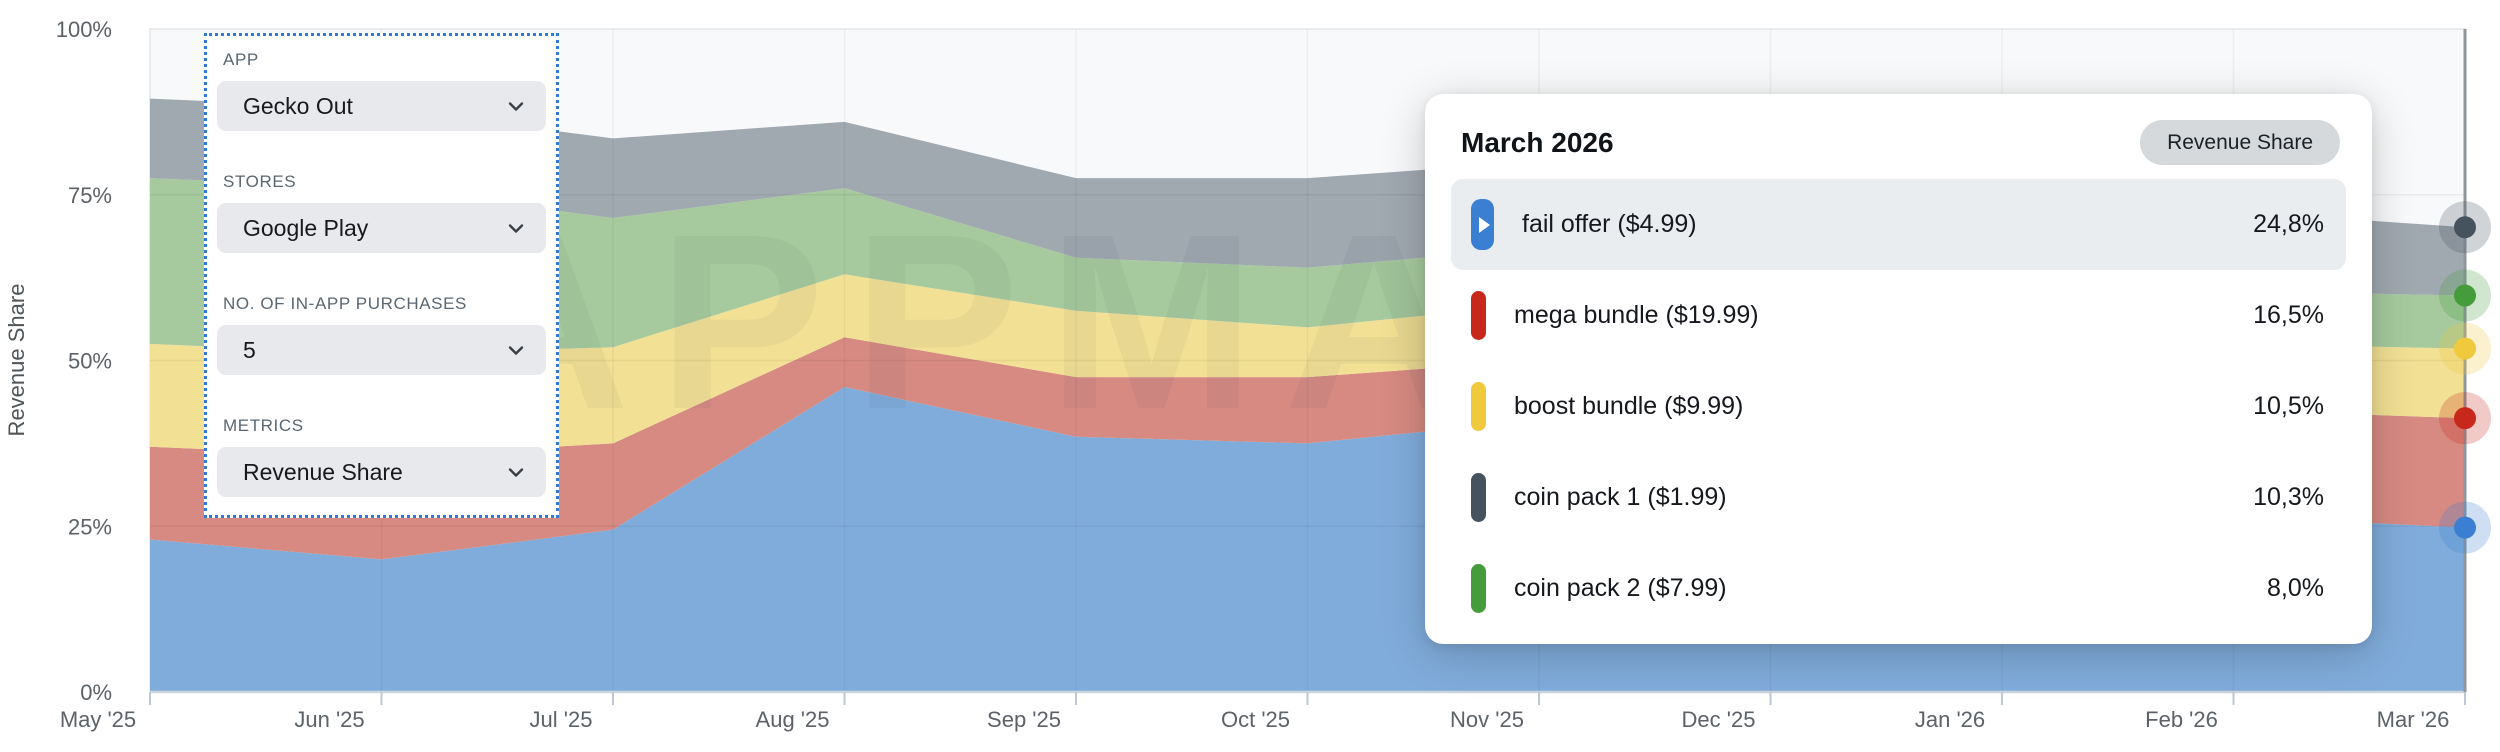  What do you see at coordinates (98, 719) in the screenshot?
I see `x-tick-label: May '25` at bounding box center [98, 719].